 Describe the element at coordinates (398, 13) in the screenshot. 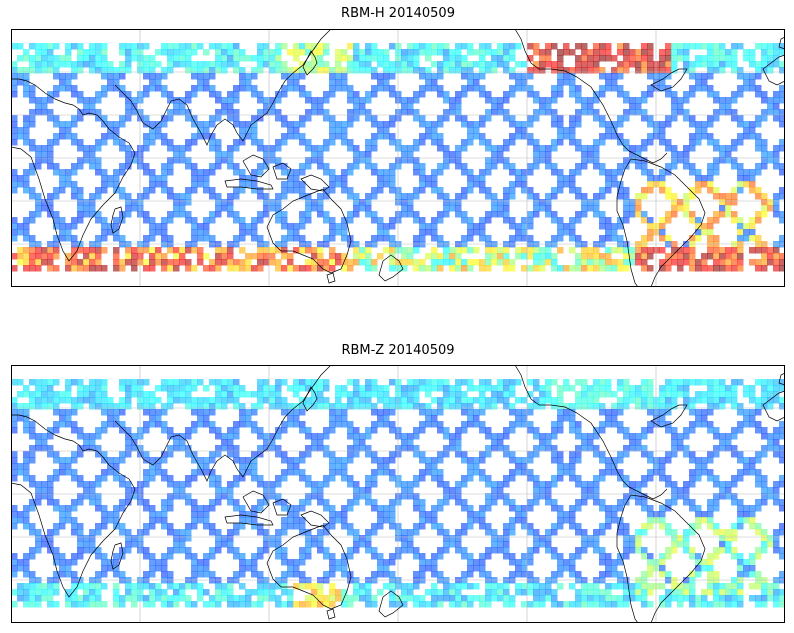

I see `panel-title-h: RBM-H 20140509` at that location.